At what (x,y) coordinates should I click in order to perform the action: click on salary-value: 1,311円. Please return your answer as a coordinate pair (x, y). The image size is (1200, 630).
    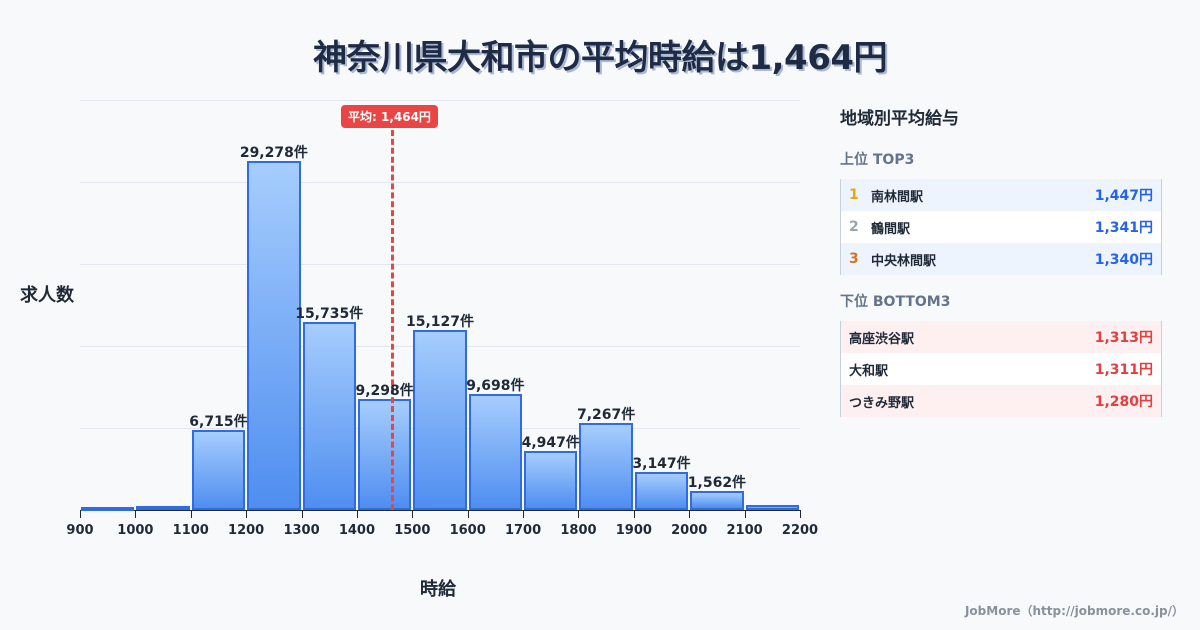
    Looking at the image, I should click on (1123, 370).